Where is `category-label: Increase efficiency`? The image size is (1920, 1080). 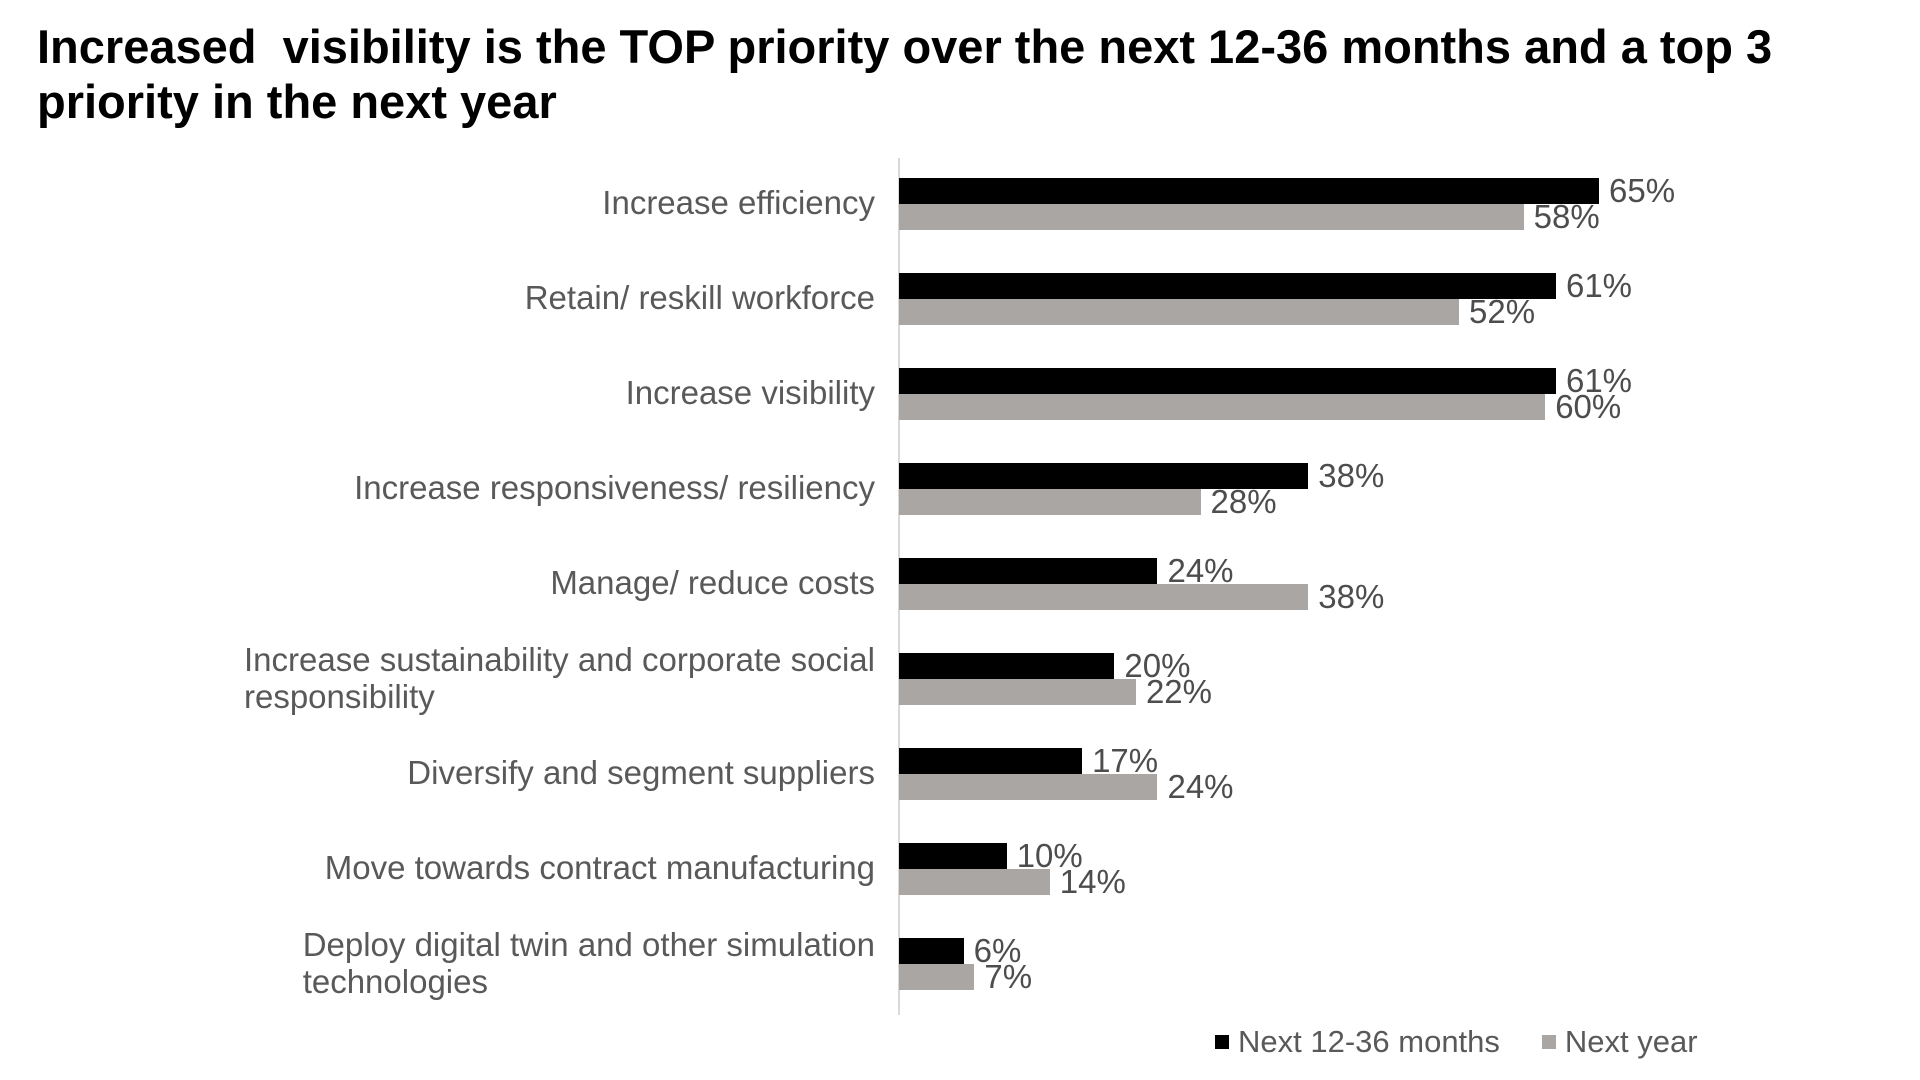
category-label: Increase efficiency is located at coordinates (449, 203).